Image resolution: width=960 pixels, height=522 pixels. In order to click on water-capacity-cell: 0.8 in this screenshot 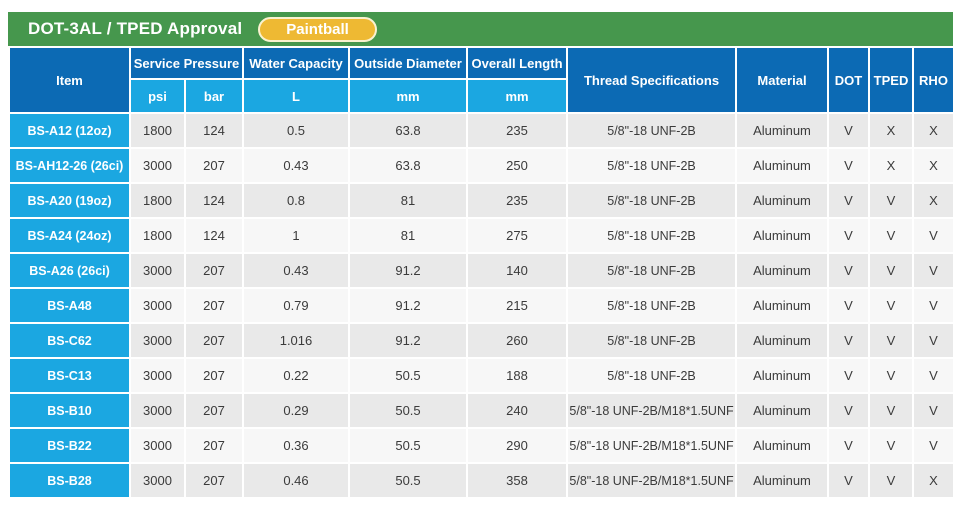, I will do `click(296, 200)`.